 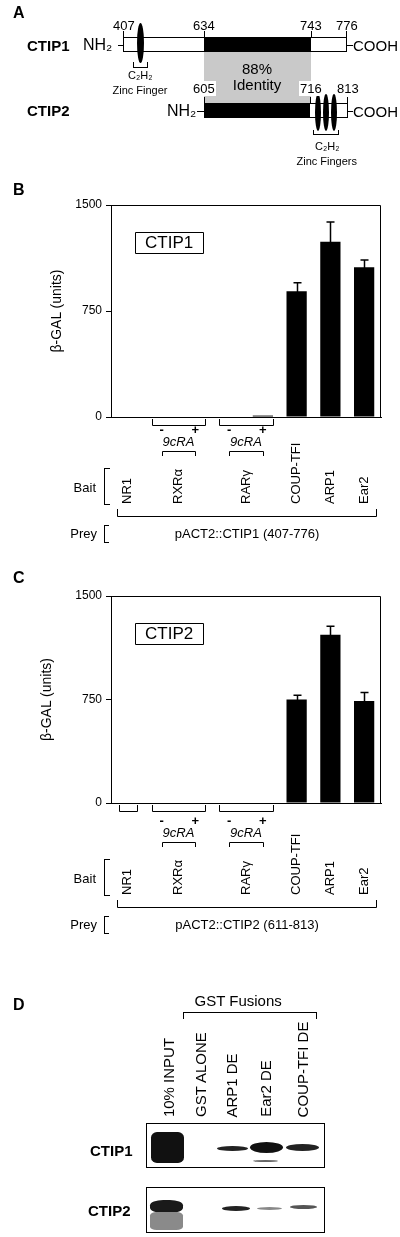 I want to click on text: ARP1 DE, so click(x=231, y=1085).